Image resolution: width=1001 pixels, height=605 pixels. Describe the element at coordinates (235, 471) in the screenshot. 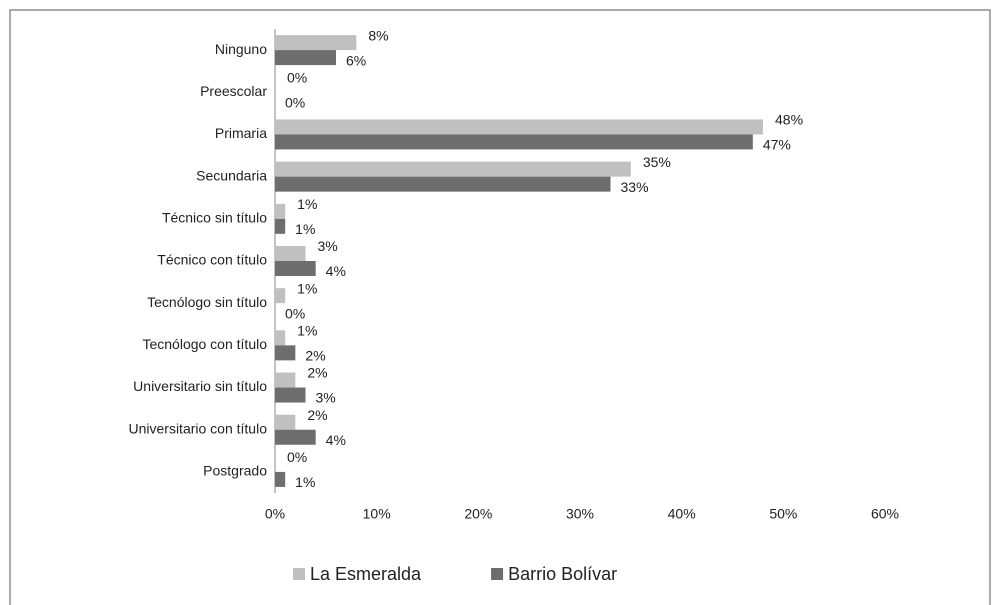

I see `y-tick-label: Postgrado` at that location.